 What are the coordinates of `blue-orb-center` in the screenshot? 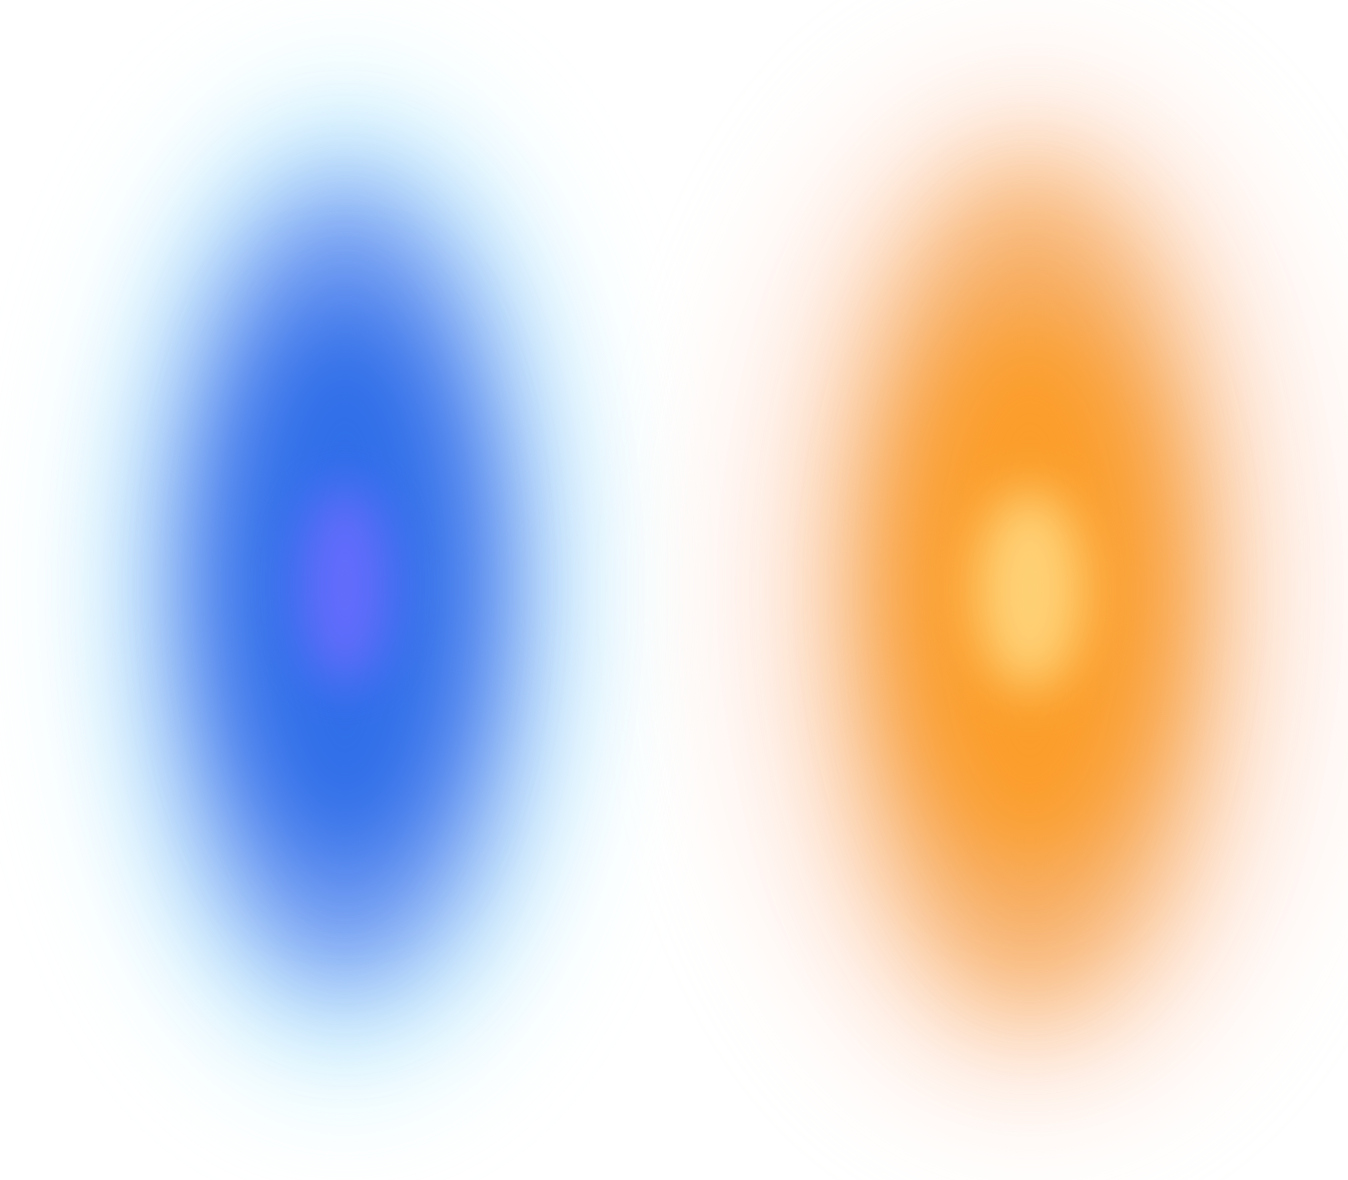 It's located at (345, 585).